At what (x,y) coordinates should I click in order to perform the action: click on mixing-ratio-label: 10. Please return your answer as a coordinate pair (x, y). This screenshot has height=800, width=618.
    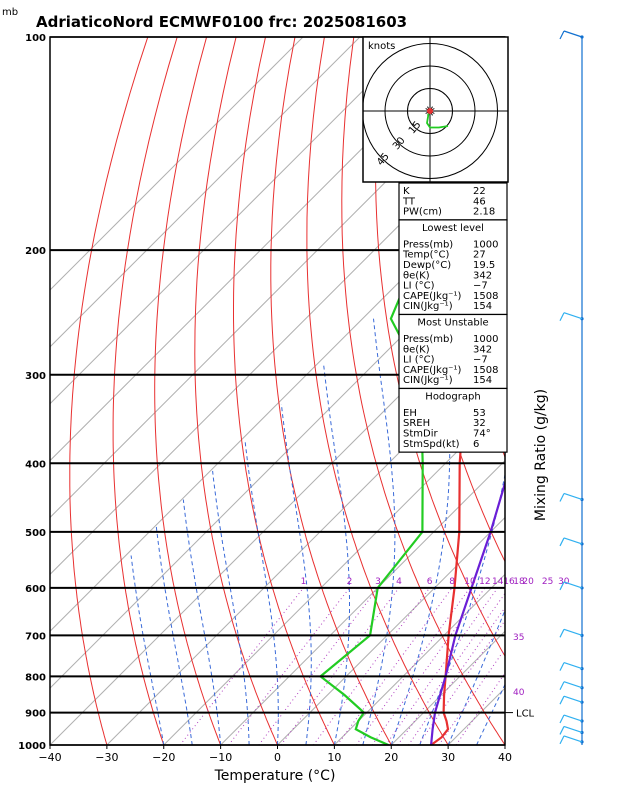
    Looking at the image, I should click on (470, 582).